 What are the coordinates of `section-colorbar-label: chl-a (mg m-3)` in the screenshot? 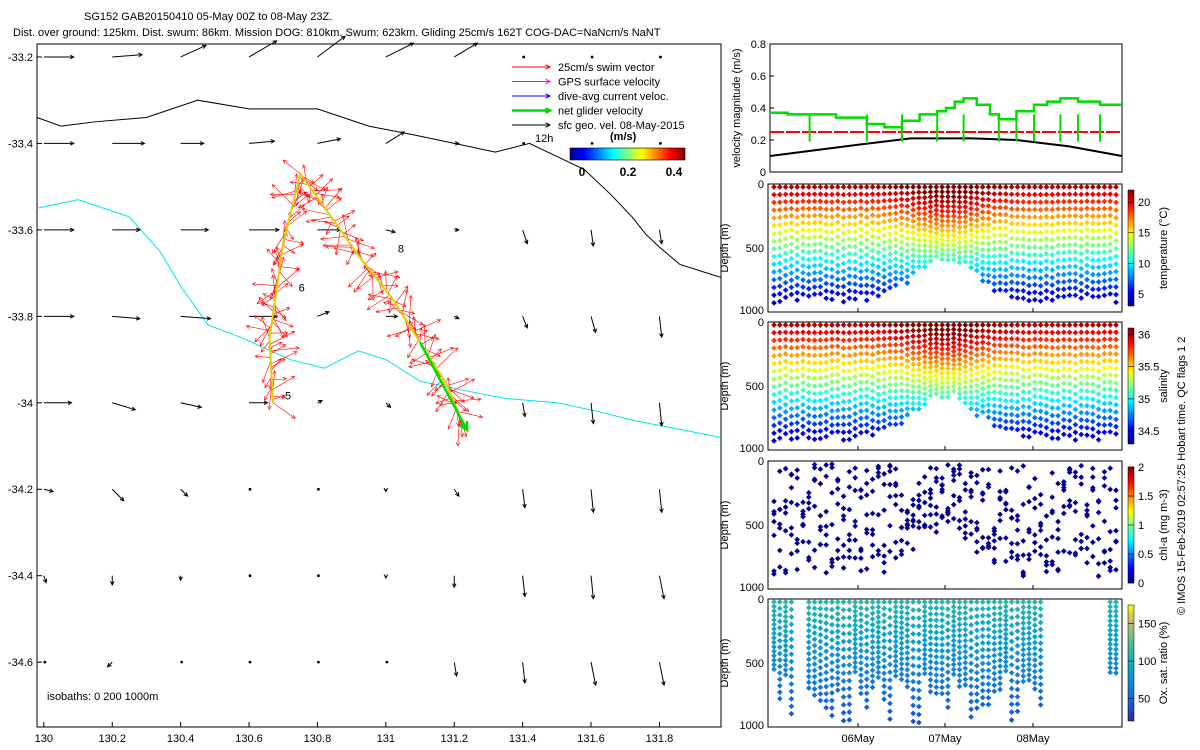 It's located at (1164, 525).